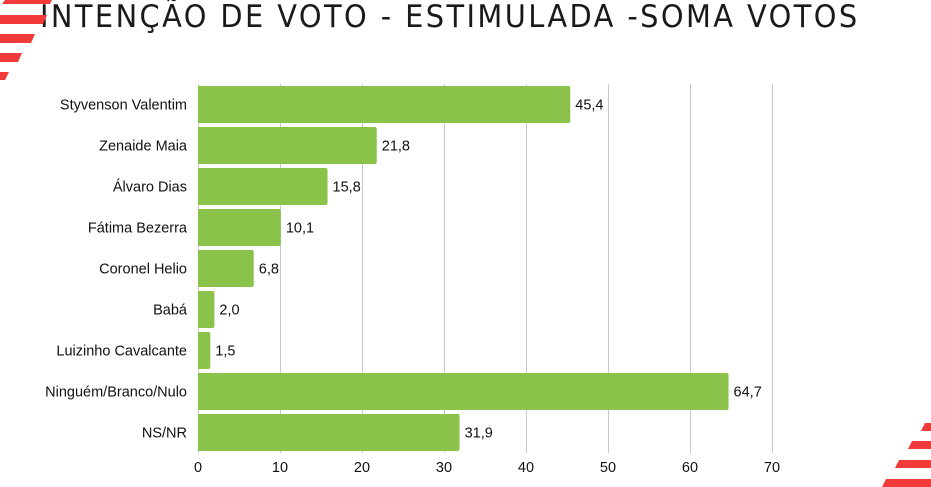 The height and width of the screenshot is (487, 931). I want to click on data-label: 45,4, so click(589, 106).